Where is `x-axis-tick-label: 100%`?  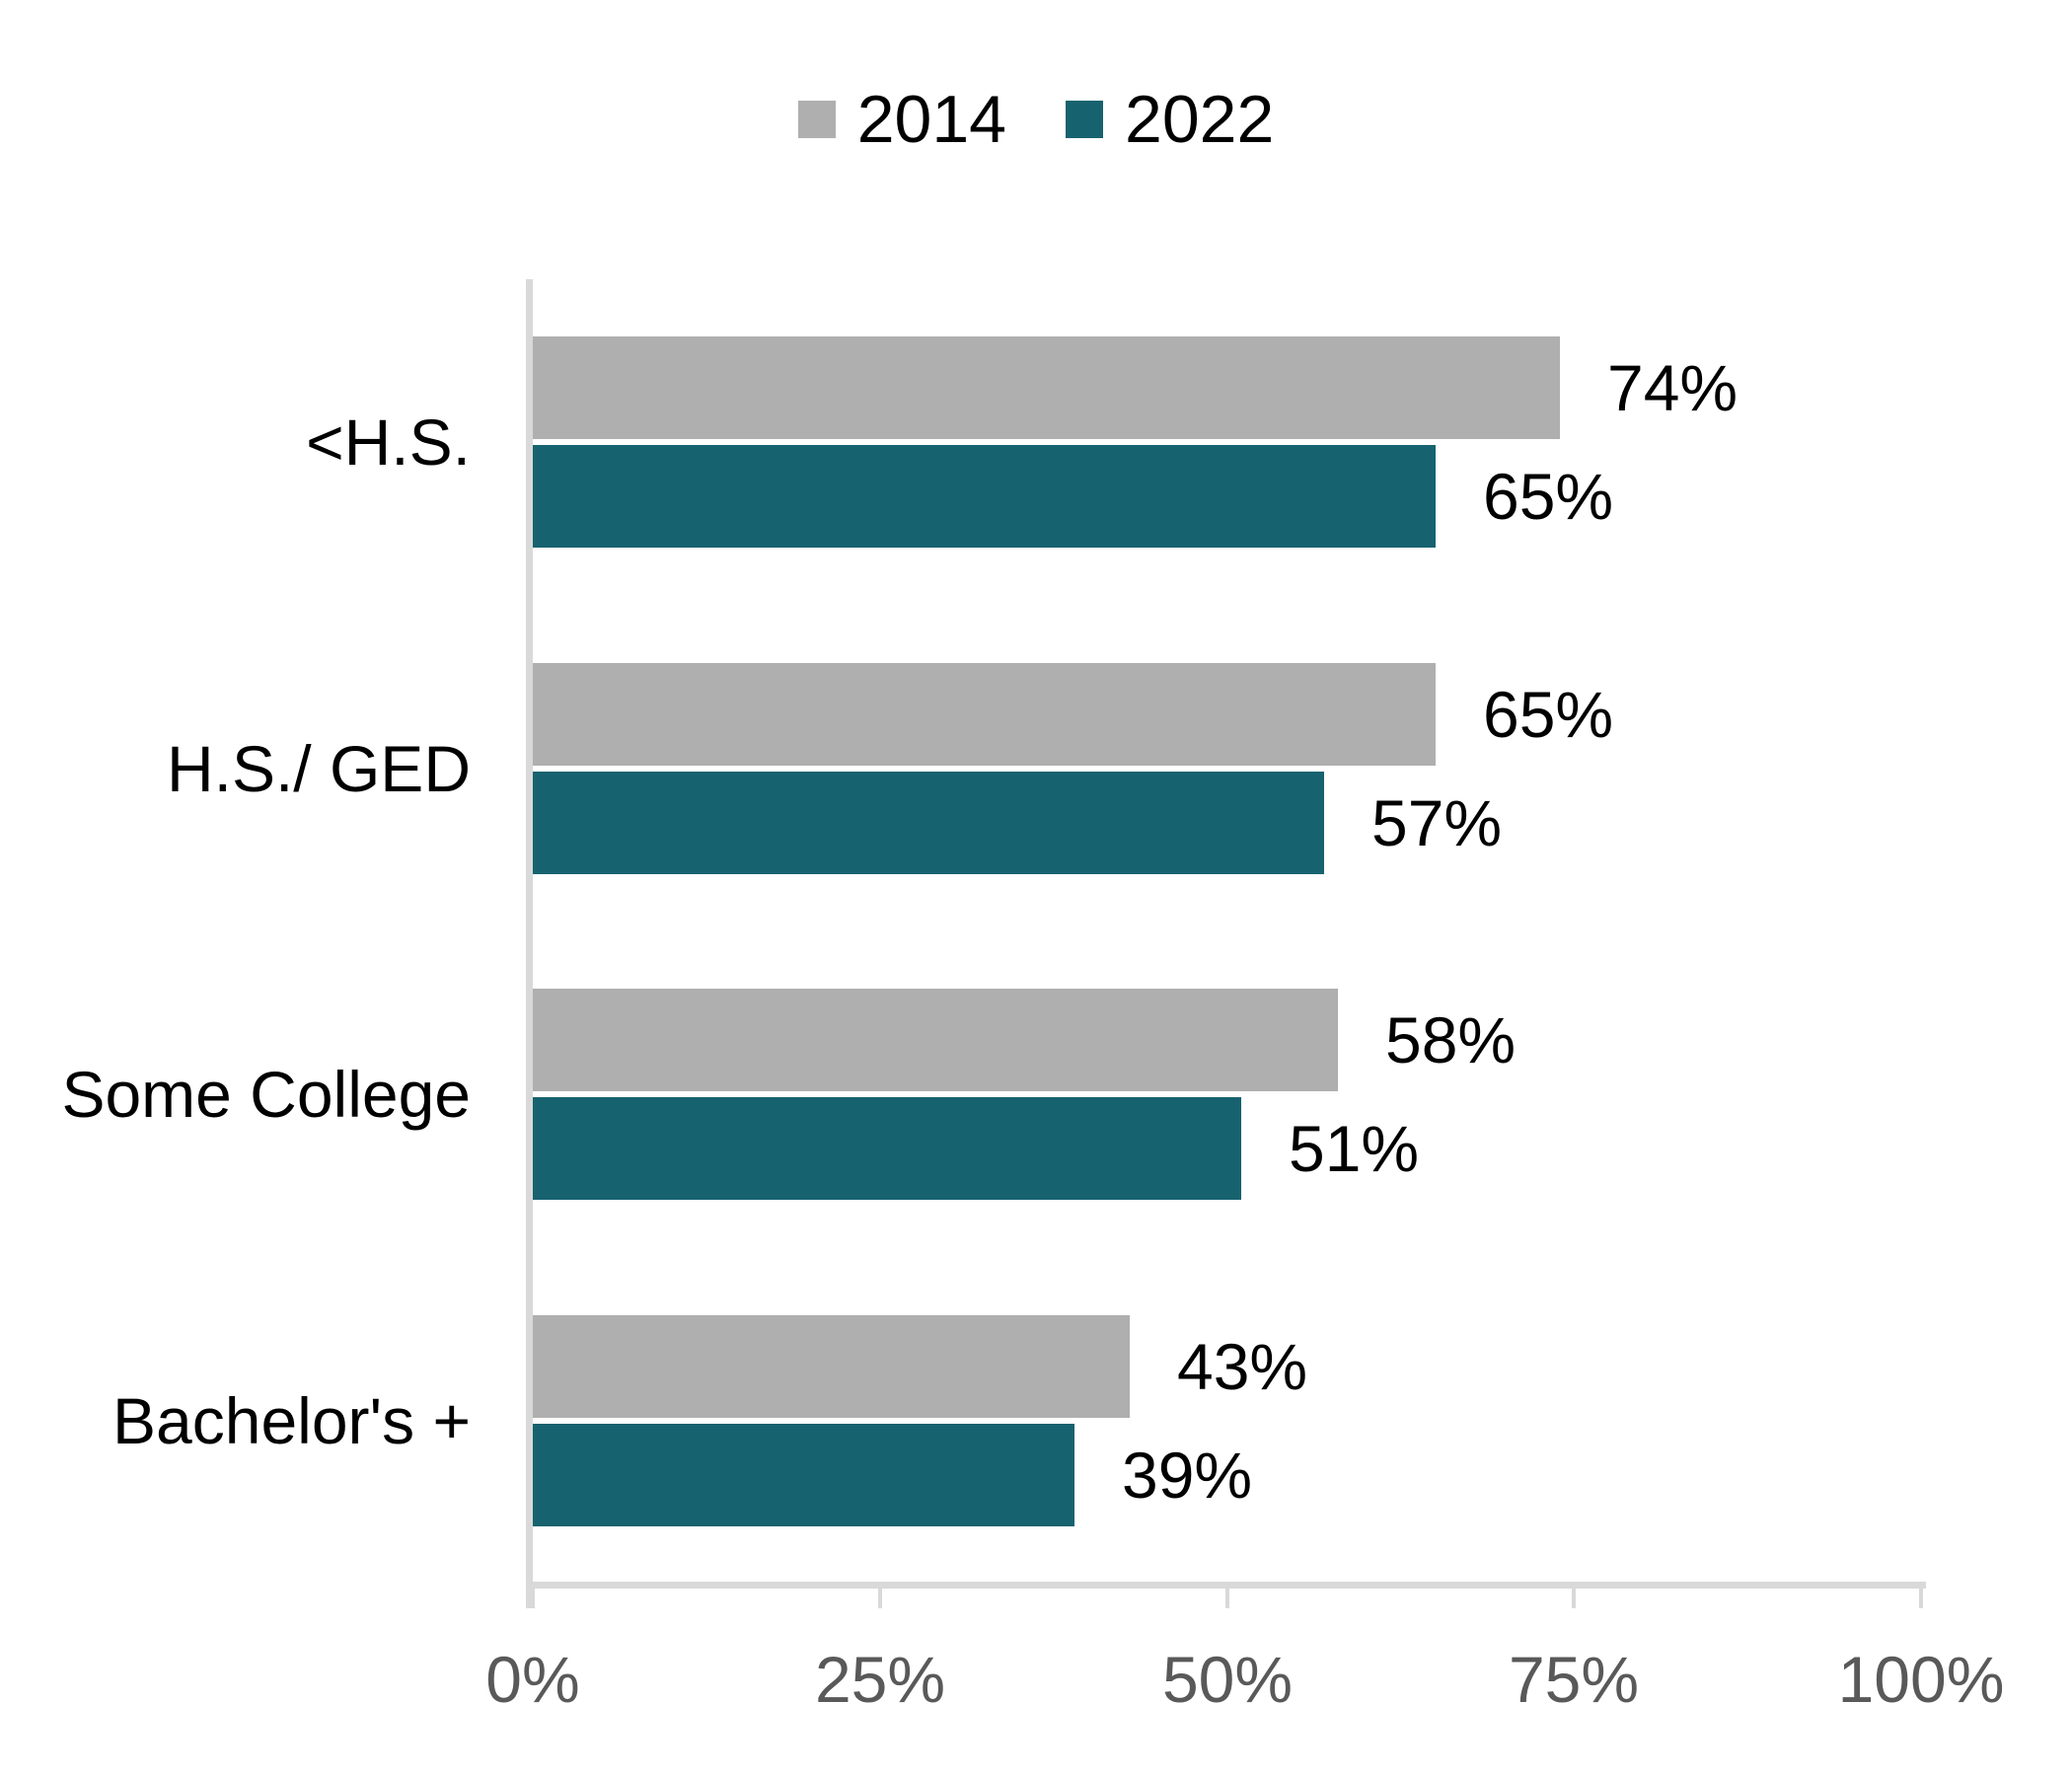
x-axis-tick-label: 100% is located at coordinates (1921, 1680).